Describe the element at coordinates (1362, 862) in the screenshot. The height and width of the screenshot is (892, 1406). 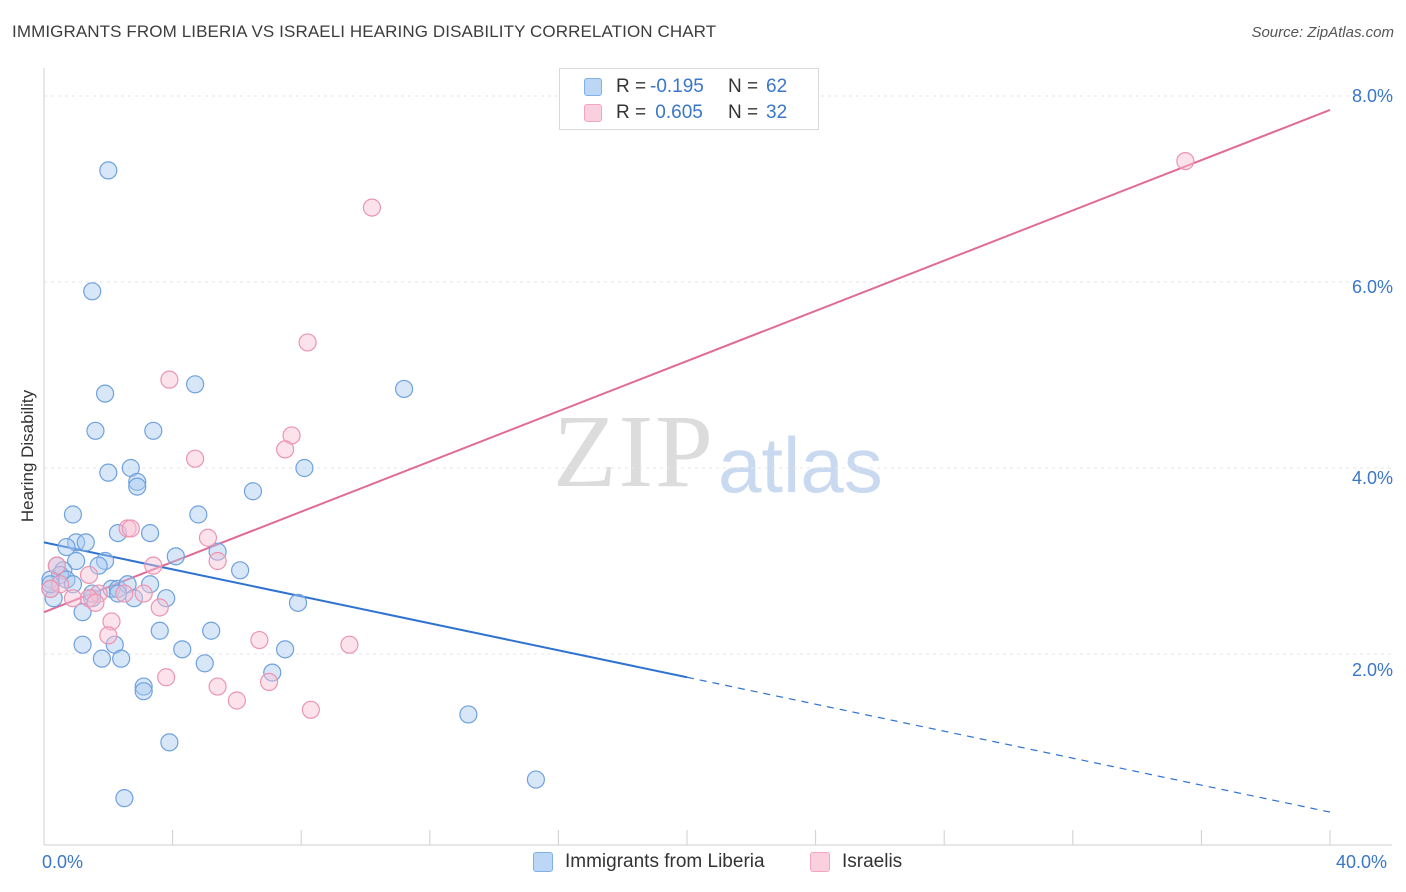
I see `x-tick-label-40: 40.0%` at that location.